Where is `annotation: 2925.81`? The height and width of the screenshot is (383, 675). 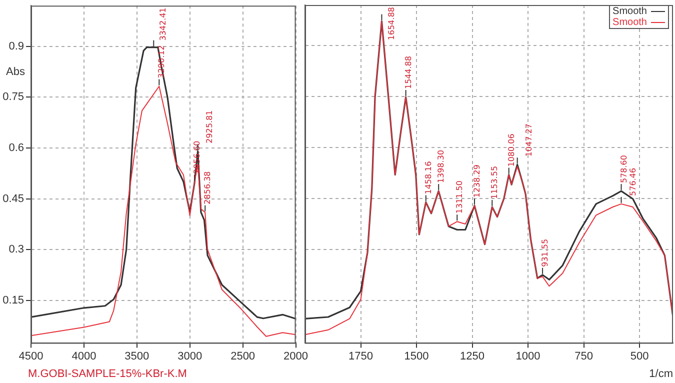 annotation: 2925.81 is located at coordinates (209, 127).